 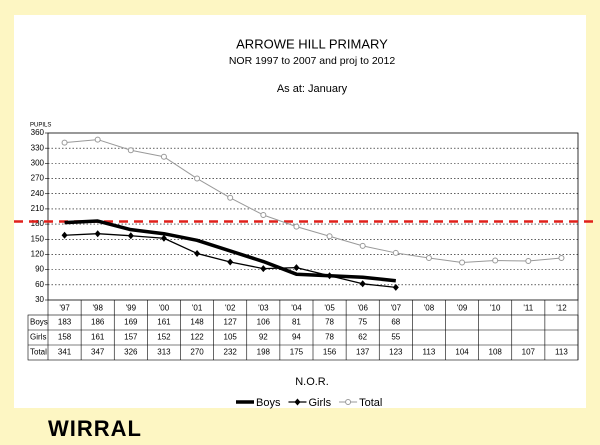 What do you see at coordinates (263, 337) in the screenshot?
I see `table-cell: 92` at bounding box center [263, 337].